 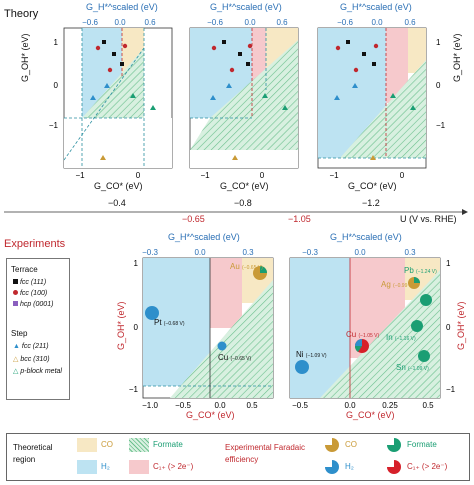 I want to click on u-axis-label: U (V vs. RHE), so click(x=428, y=219).